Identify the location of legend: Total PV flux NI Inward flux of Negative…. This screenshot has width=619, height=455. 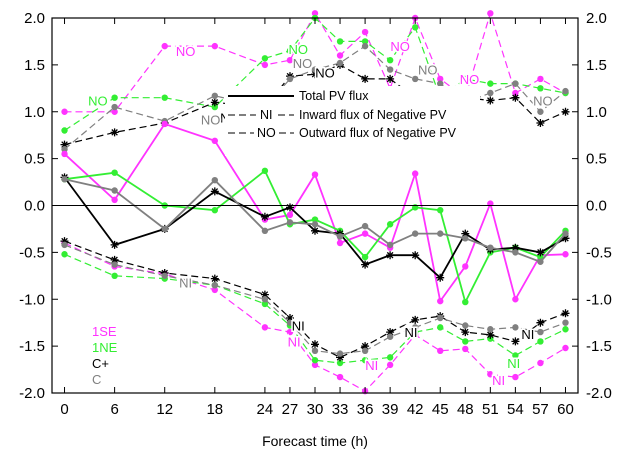
(352, 121).